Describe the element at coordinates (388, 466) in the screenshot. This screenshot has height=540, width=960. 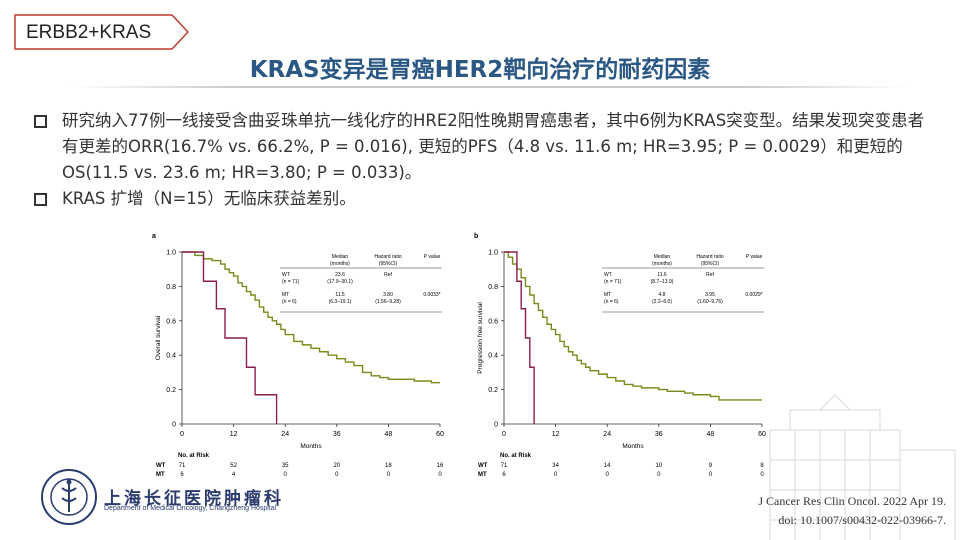
I see `risk-value: 18` at that location.